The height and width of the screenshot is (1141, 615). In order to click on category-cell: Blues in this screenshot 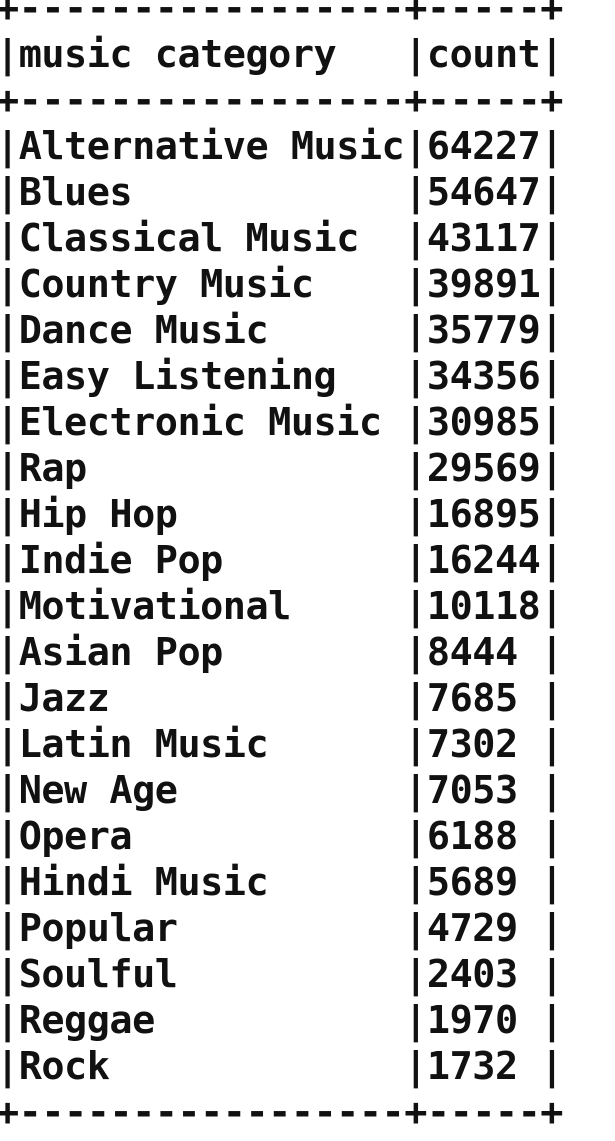, I will do `click(211, 192)`.